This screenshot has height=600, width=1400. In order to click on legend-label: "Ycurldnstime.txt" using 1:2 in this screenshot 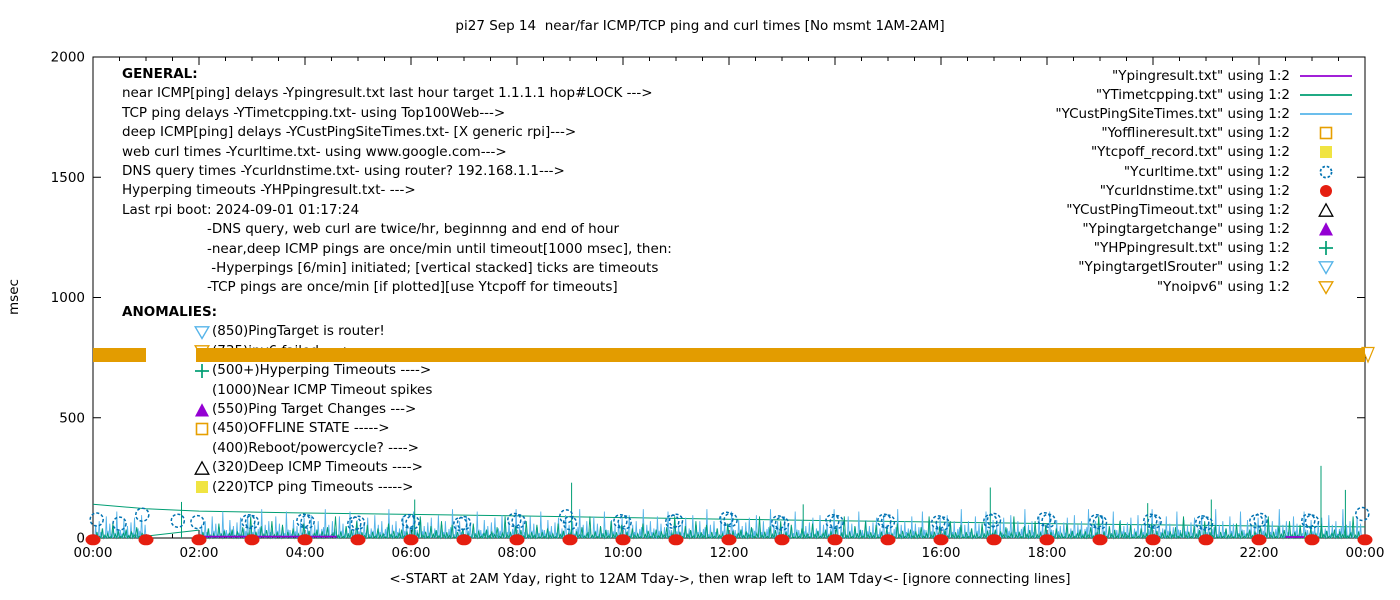, I will do `click(1194, 190)`.